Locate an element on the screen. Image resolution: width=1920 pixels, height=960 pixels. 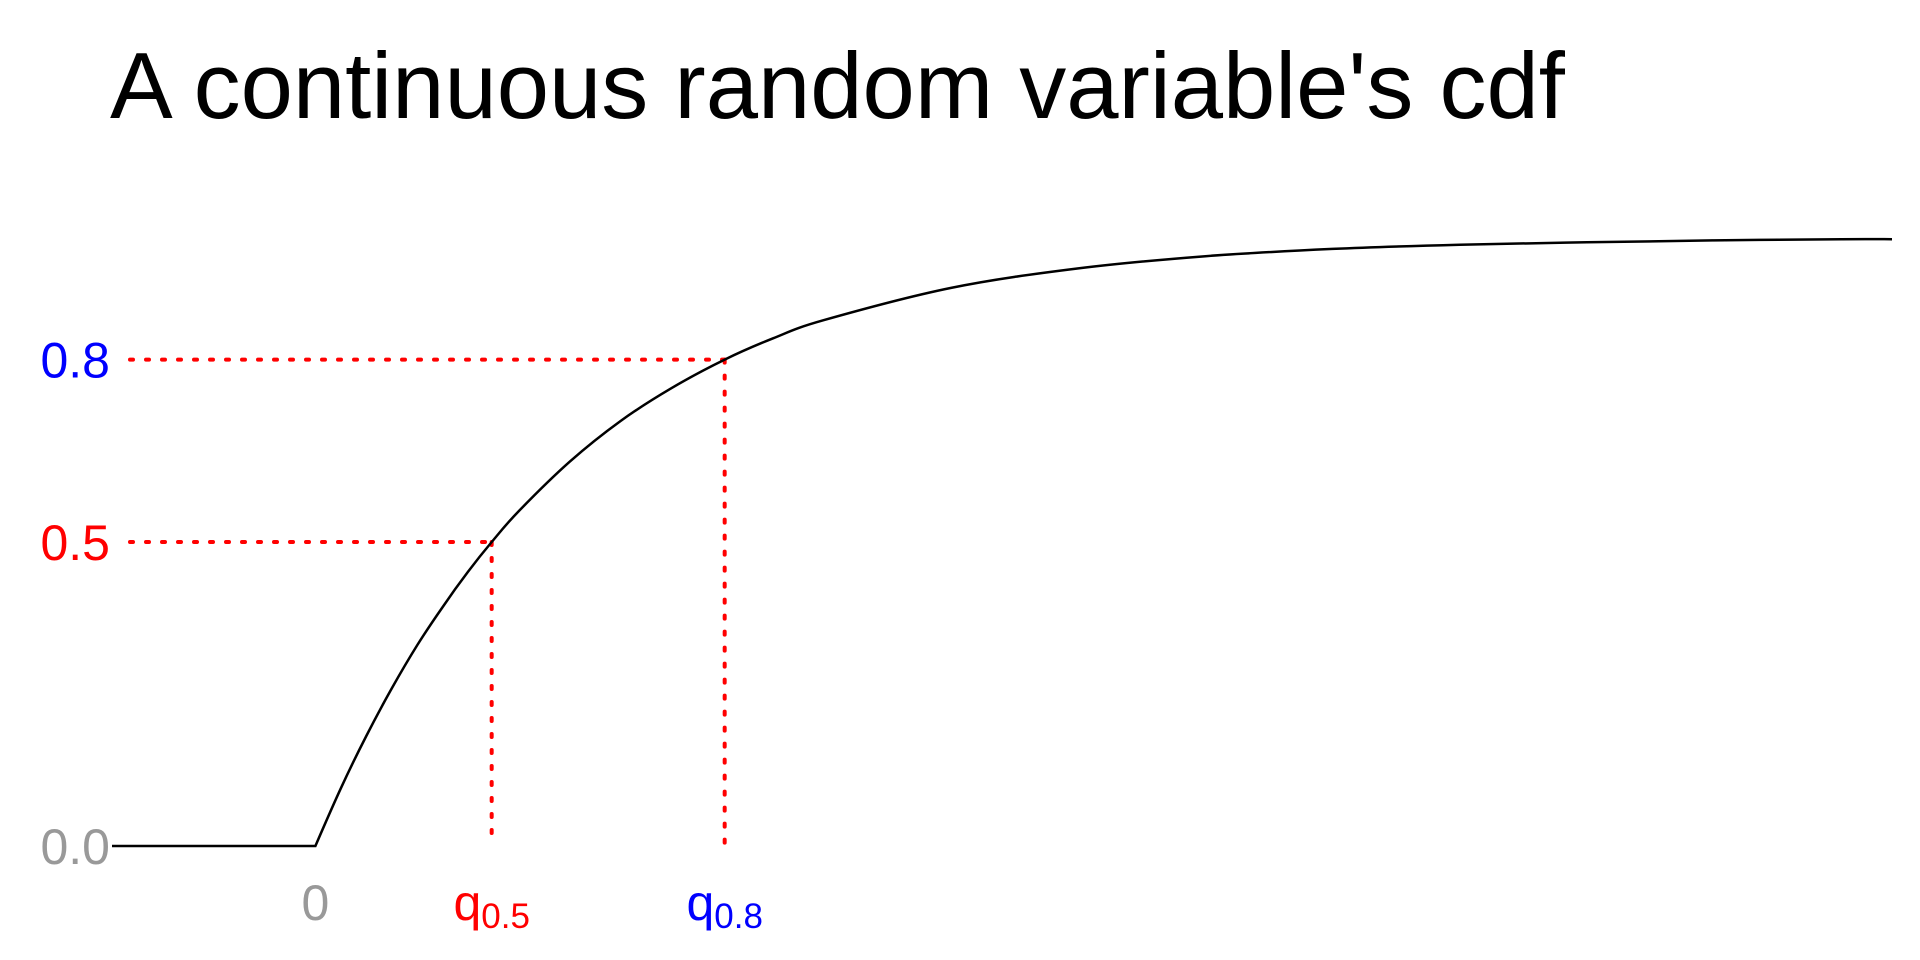
x-tick-labels: 0 q0.5 q0.8 is located at coordinates (532, 905).